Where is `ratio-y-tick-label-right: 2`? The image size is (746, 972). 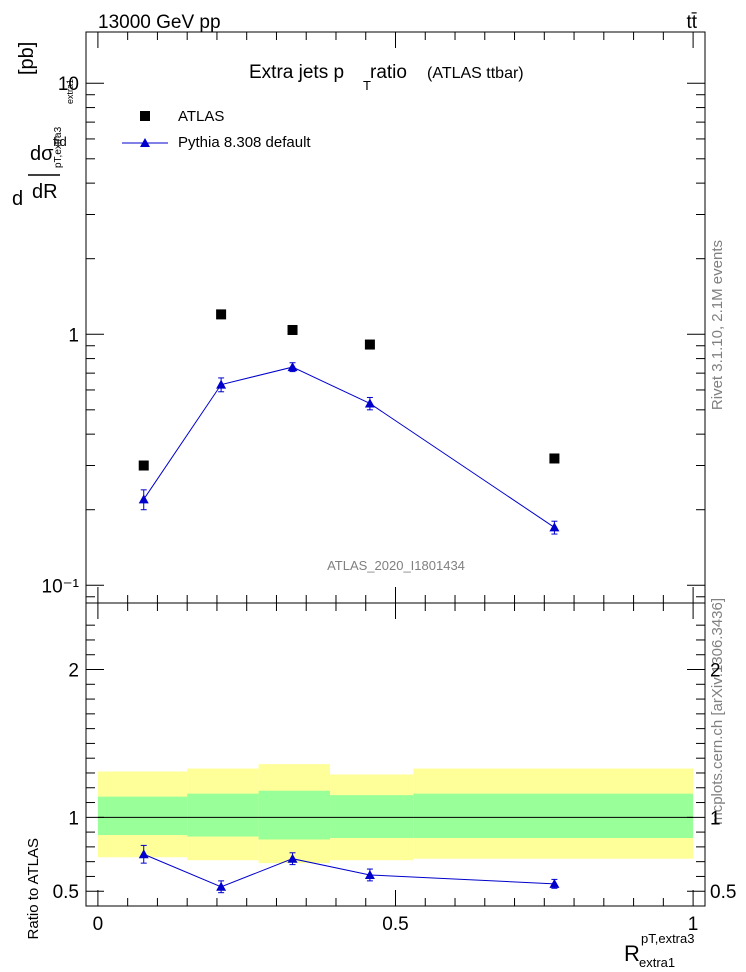
ratio-y-tick-label-right: 2 is located at coordinates (715, 671).